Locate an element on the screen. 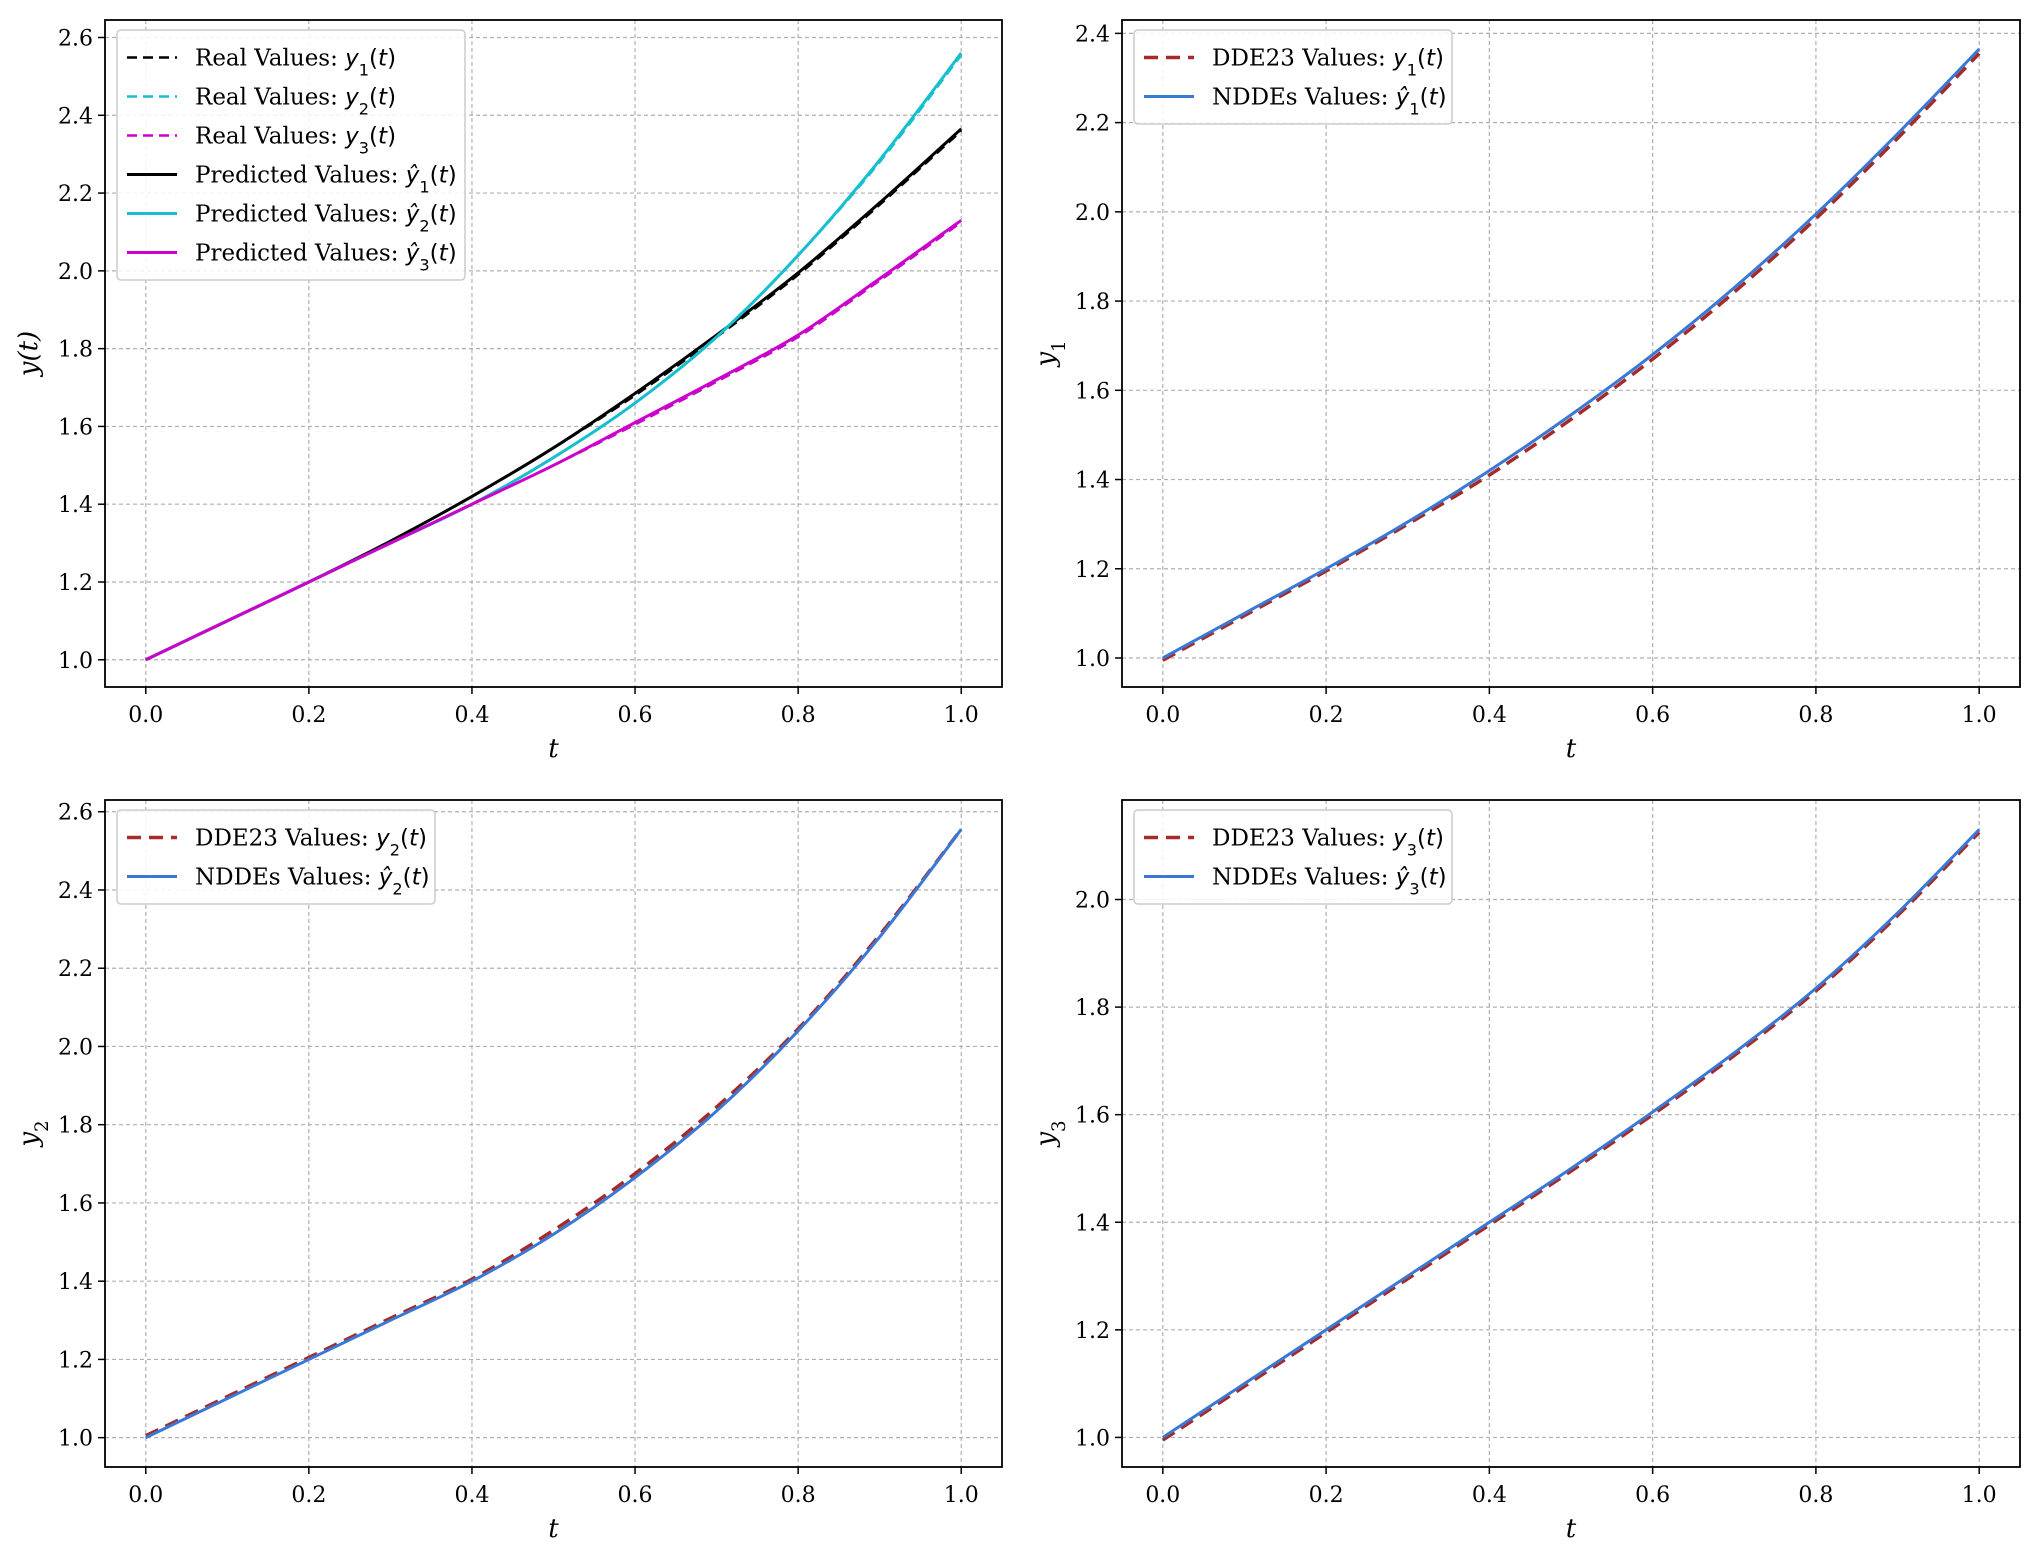 Image resolution: width=2038 pixels, height=1559 pixels. legend-entry-5: Predicted Values: ŷ2(t) is located at coordinates (326, 219).